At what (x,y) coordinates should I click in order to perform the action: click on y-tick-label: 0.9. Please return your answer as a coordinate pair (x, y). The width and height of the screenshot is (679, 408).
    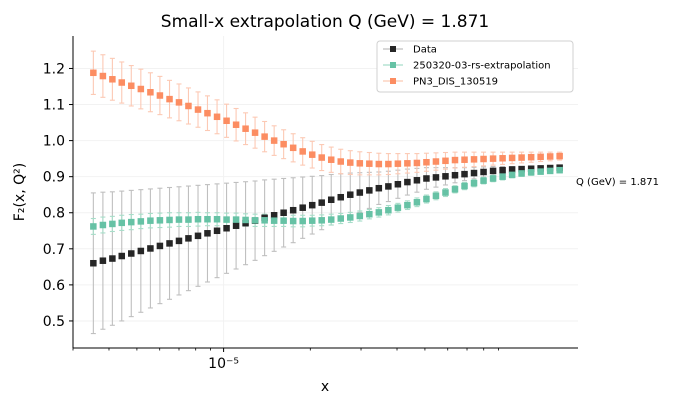
    Looking at the image, I should click on (54, 178).